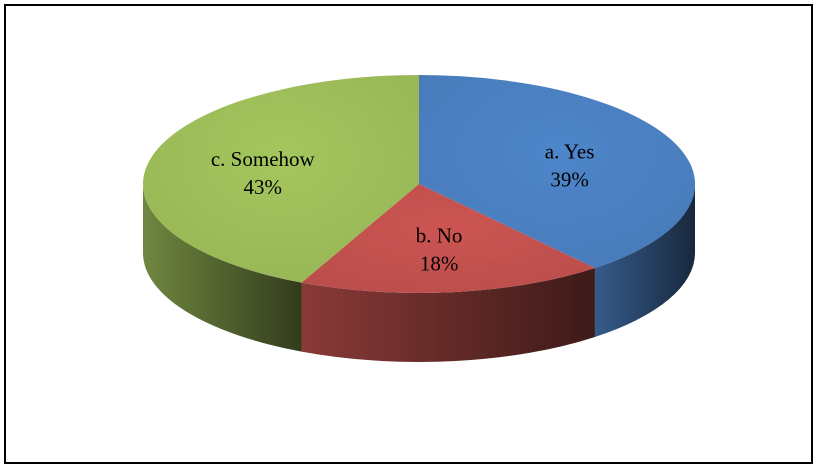  What do you see at coordinates (263, 187) in the screenshot?
I see `slice-value-2: 43%` at bounding box center [263, 187].